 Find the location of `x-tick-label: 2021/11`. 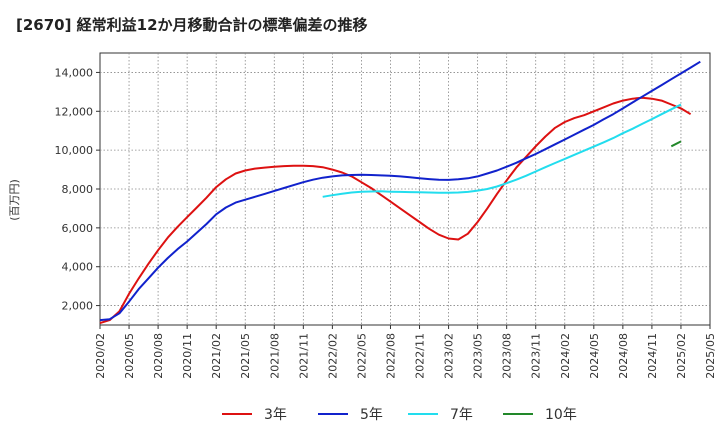

x-tick-label: 2021/11 is located at coordinates (303, 356).